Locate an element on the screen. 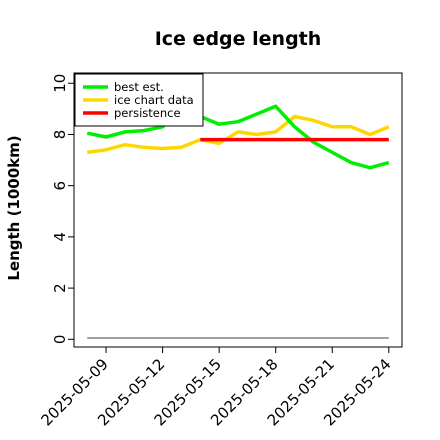 This screenshot has height=440, width=440. y-tick-label: 4 is located at coordinates (60, 237).